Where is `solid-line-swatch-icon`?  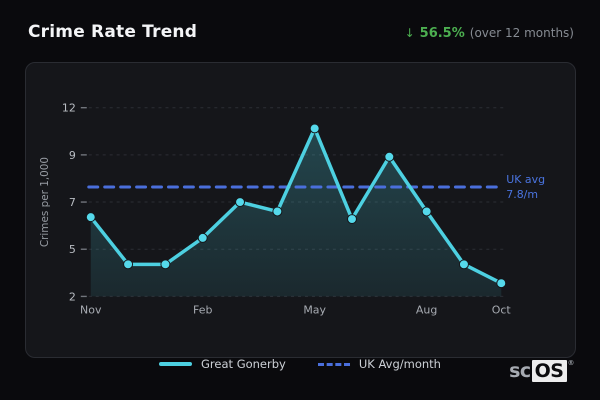
solid-line-swatch-icon is located at coordinates (176, 364).